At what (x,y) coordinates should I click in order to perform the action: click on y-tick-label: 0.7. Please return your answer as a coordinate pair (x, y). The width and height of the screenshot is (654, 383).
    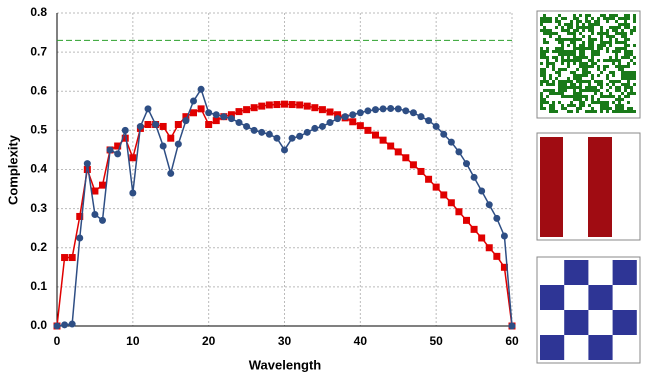
    Looking at the image, I should click on (38, 51).